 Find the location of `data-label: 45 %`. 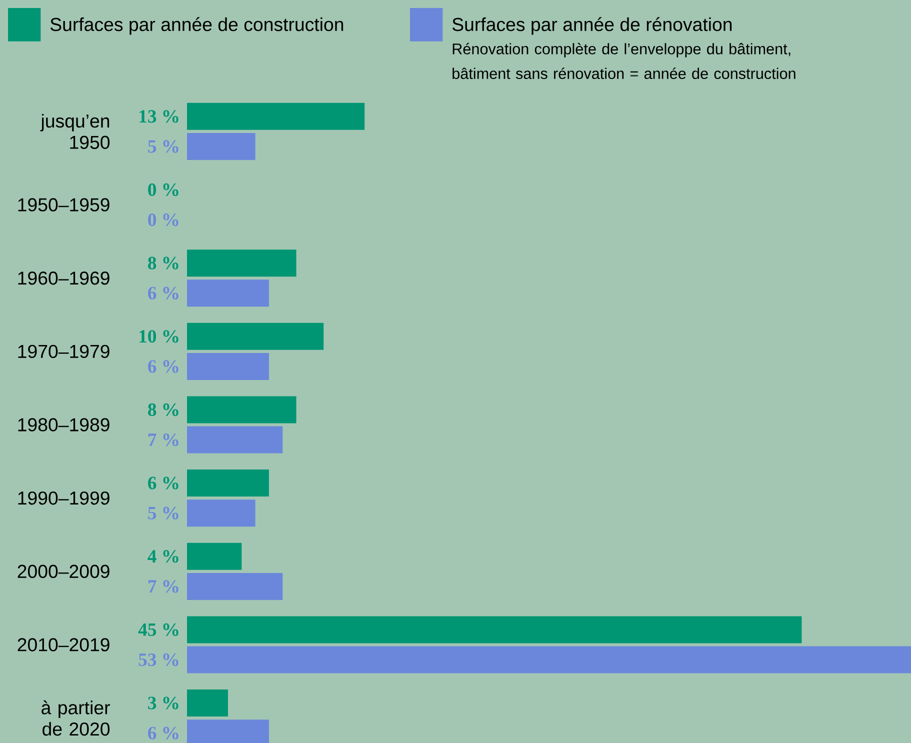

data-label: 45 % is located at coordinates (158, 629).